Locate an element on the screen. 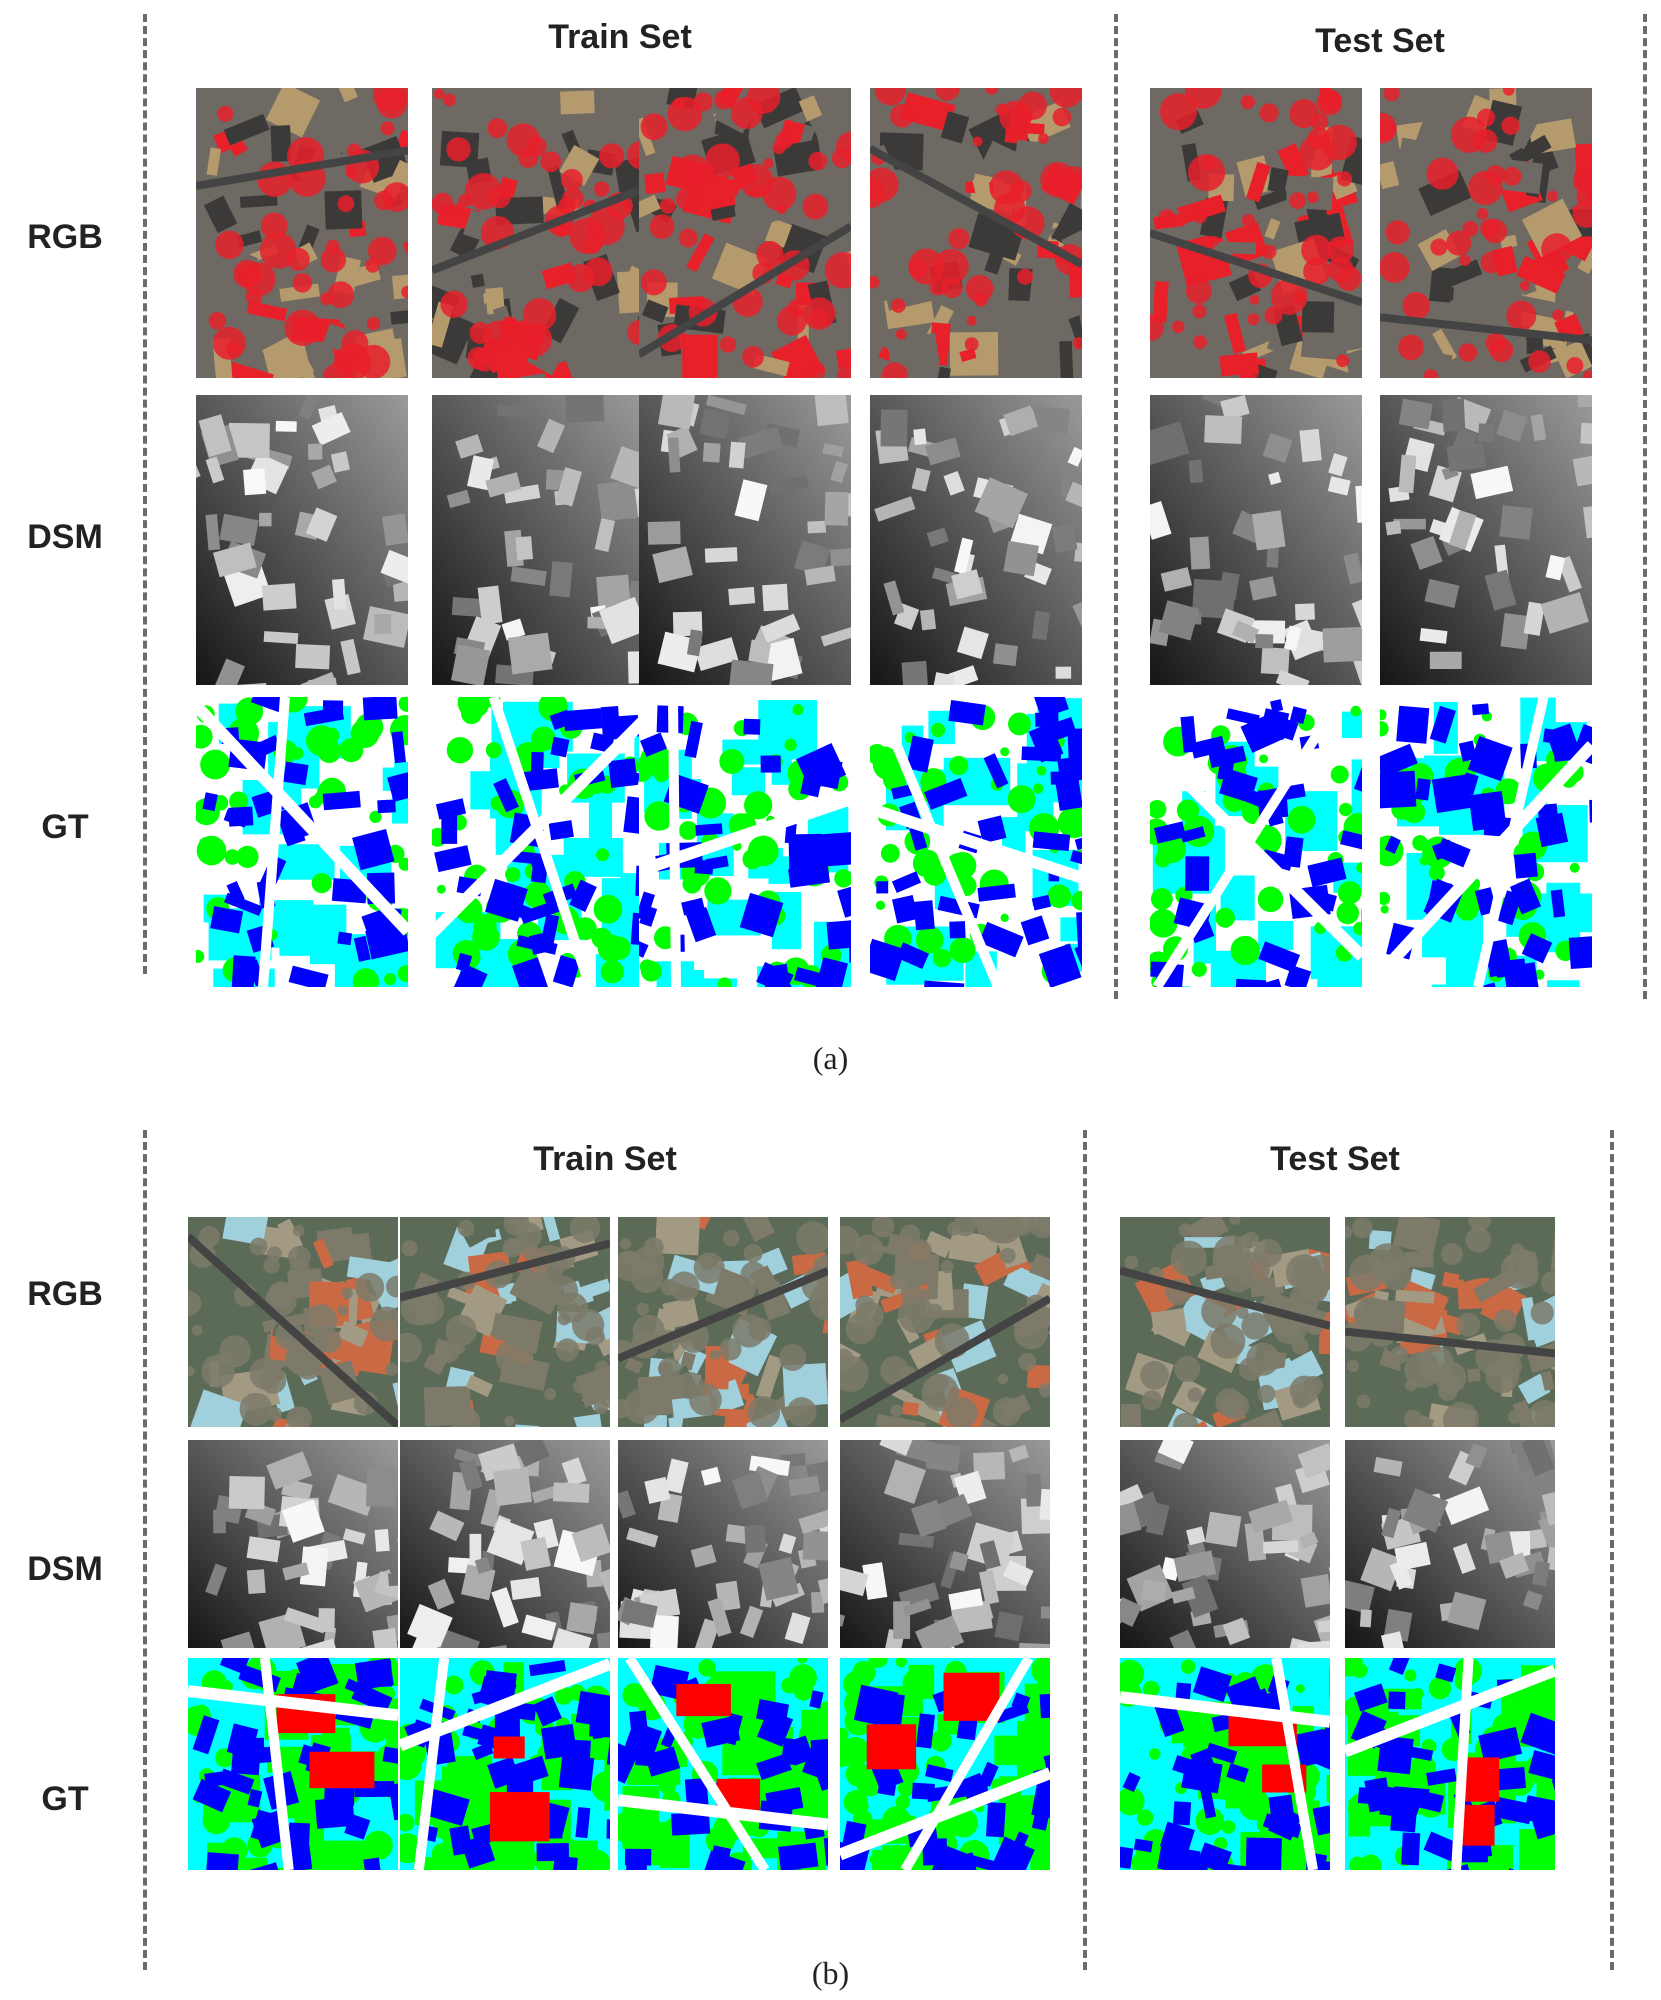  caption-a: (a) is located at coordinates (830, 1058).